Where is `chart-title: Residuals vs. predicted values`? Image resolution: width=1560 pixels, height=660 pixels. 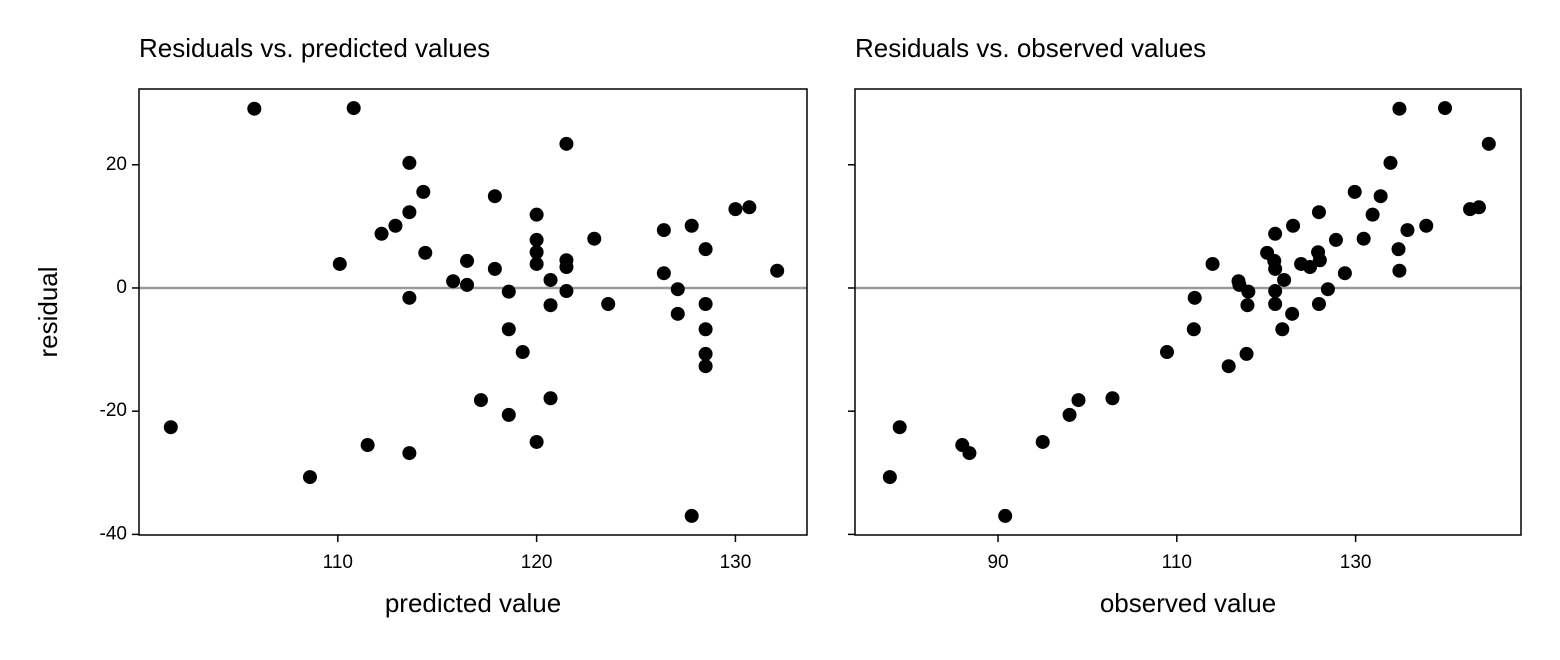 chart-title: Residuals vs. predicted values is located at coordinates (314, 48).